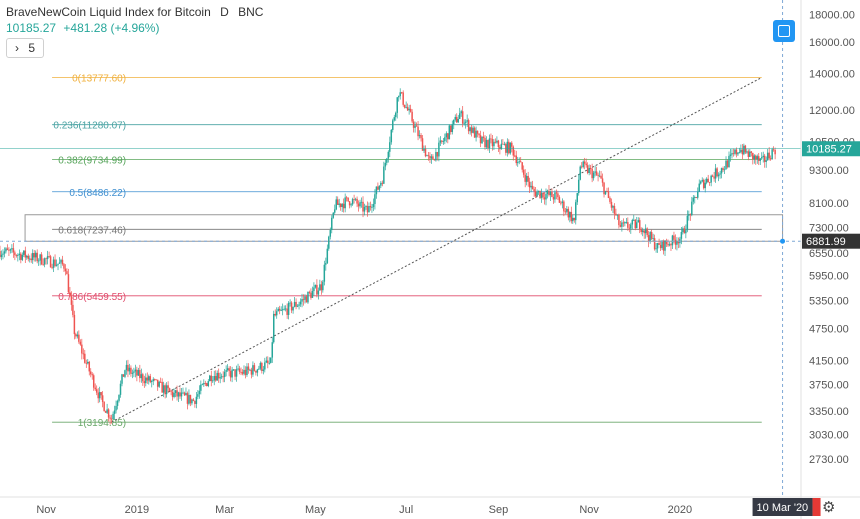 Image resolution: width=860 pixels, height=519 pixels. I want to click on price-tick: 18000.00, so click(832, 15).